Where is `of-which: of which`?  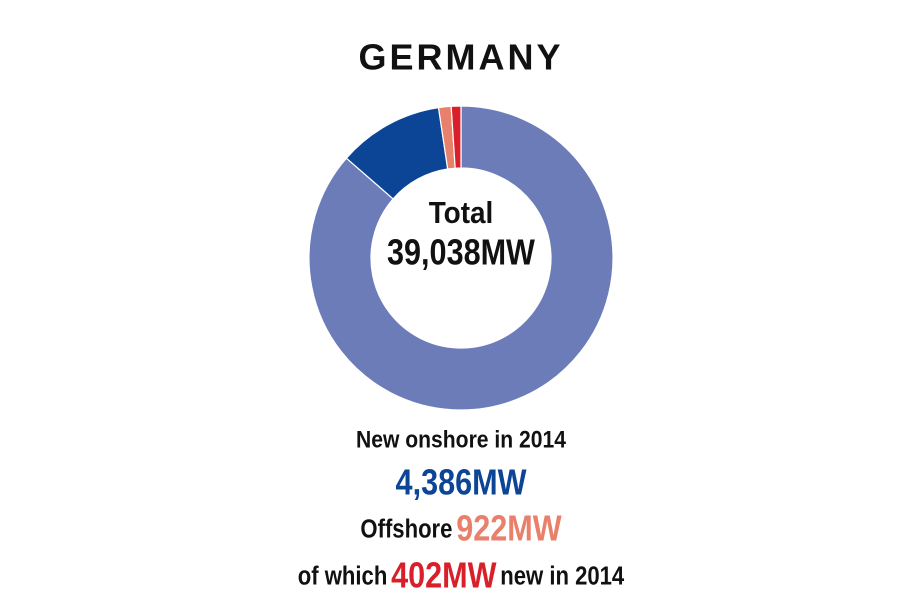
of-which: of which is located at coordinates (343, 576).